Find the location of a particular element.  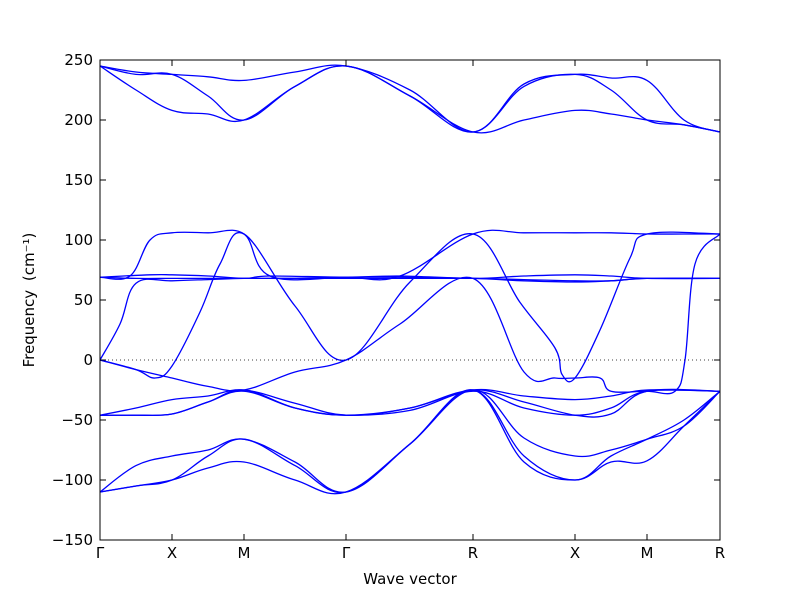

y-axis-title-text: Frequency is located at coordinates (29, 329).